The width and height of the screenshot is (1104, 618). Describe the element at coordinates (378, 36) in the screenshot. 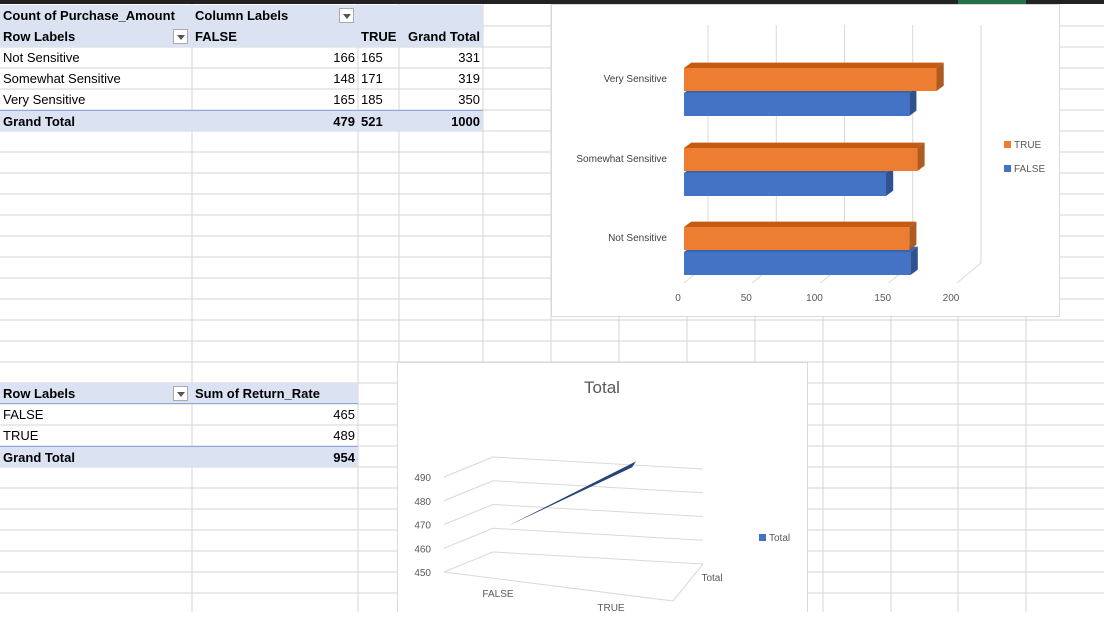

I see `pivot1-col-true: TRUE` at that location.